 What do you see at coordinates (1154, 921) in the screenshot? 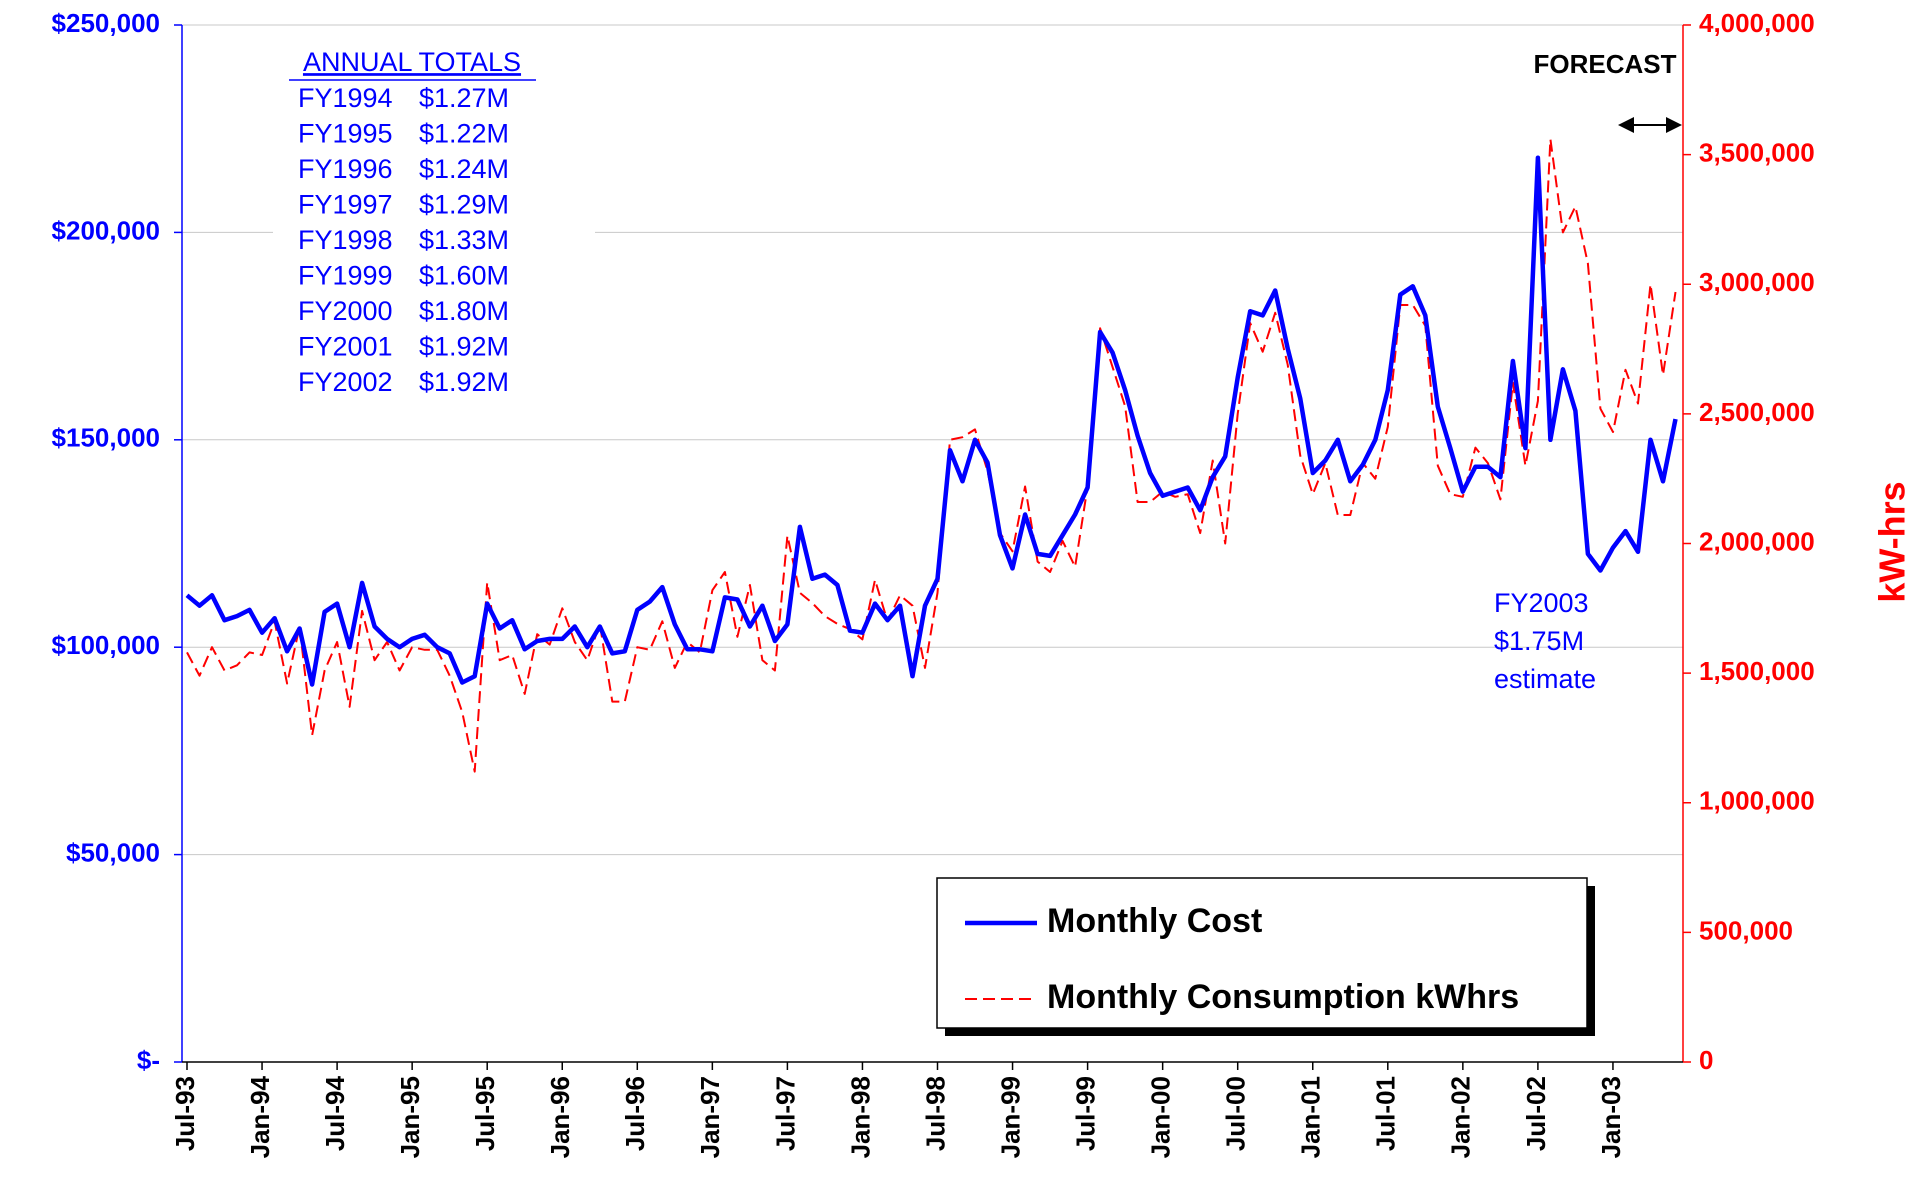
I see `legend-label: Monthly Cost` at bounding box center [1154, 921].